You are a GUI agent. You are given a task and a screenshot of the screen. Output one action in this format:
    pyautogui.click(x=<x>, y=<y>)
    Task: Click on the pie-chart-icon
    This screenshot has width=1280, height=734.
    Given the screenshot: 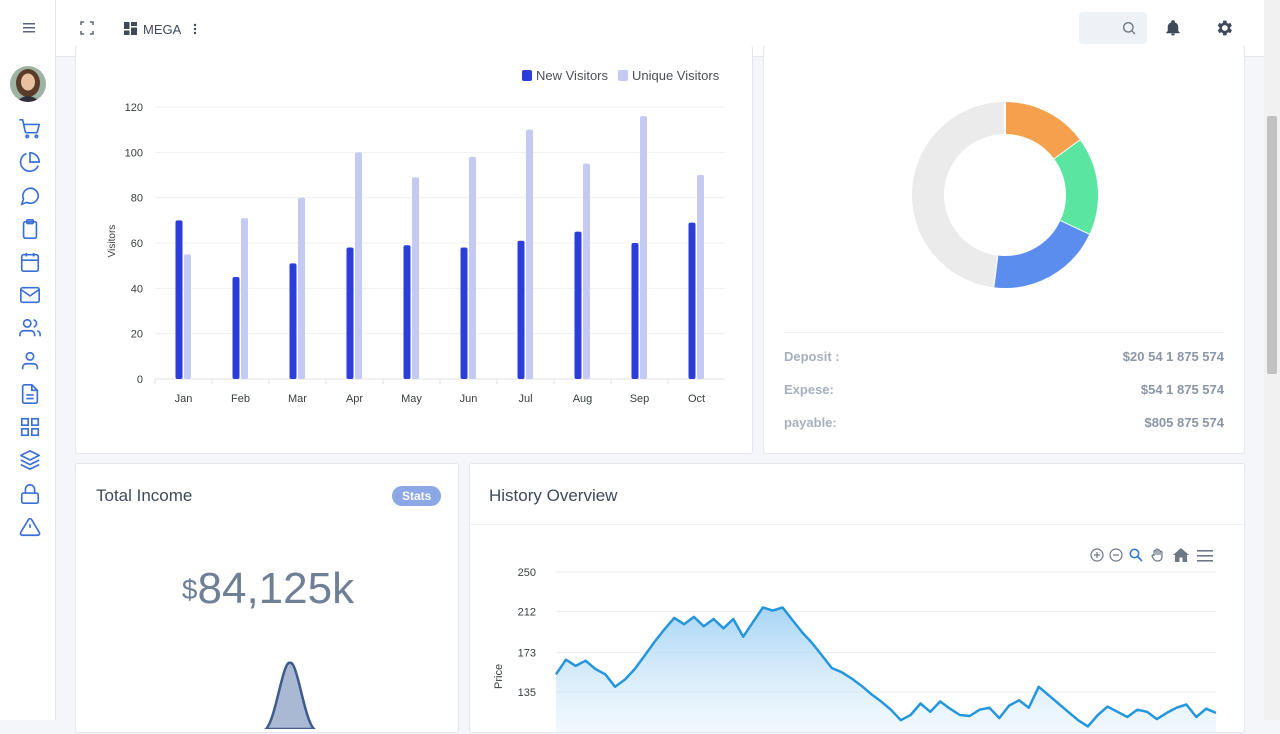 What is the action you would take?
    pyautogui.click(x=30, y=162)
    